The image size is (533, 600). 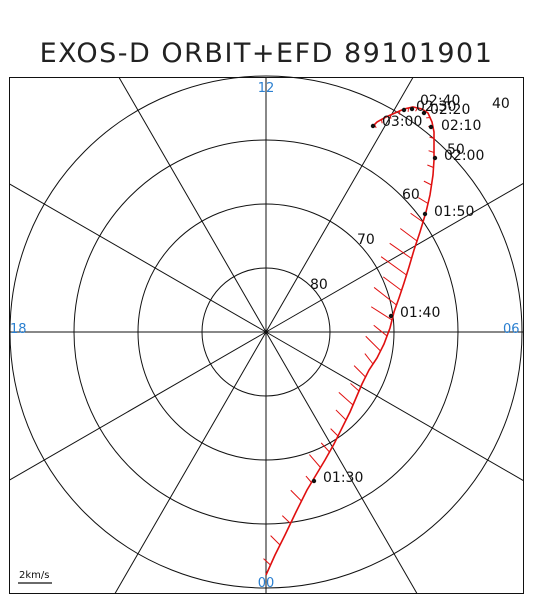 What do you see at coordinates (420, 313) in the screenshot?
I see `time-label-0140: 01:40` at bounding box center [420, 313].